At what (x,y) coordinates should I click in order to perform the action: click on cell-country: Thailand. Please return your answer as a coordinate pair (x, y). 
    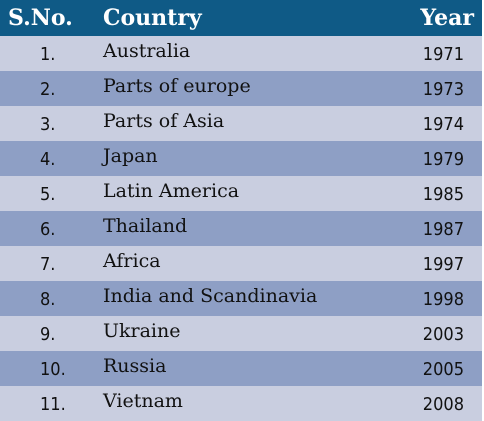
    Looking at the image, I should click on (145, 226).